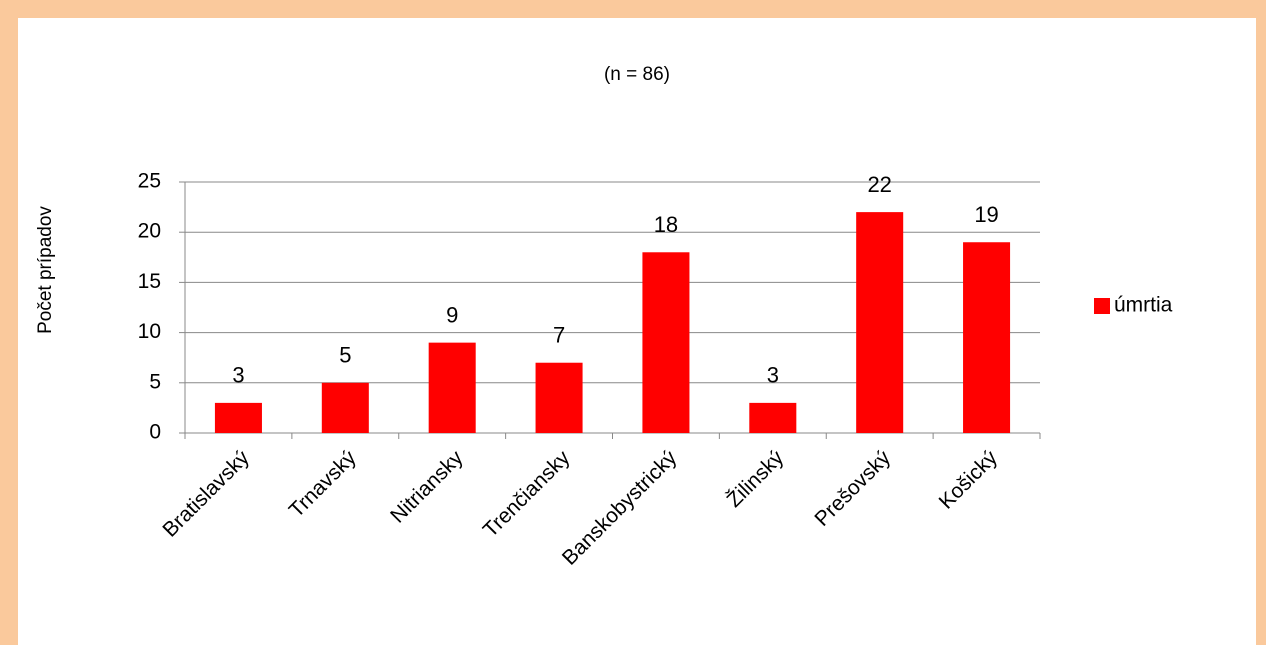  Describe the element at coordinates (637, 74) in the screenshot. I see `chart-title: (n = 86)` at that location.